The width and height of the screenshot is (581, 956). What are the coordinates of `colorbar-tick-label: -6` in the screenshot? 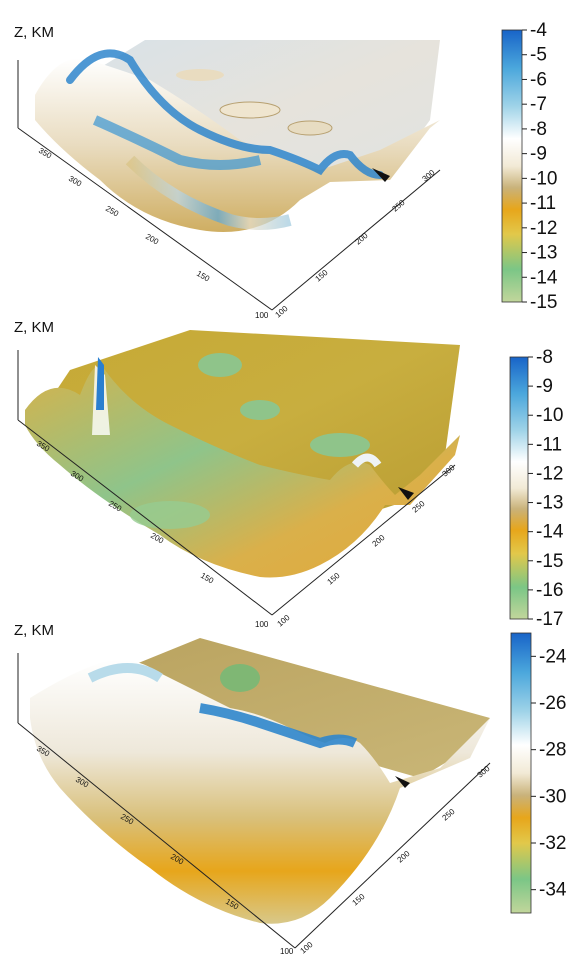 It's located at (538, 79).